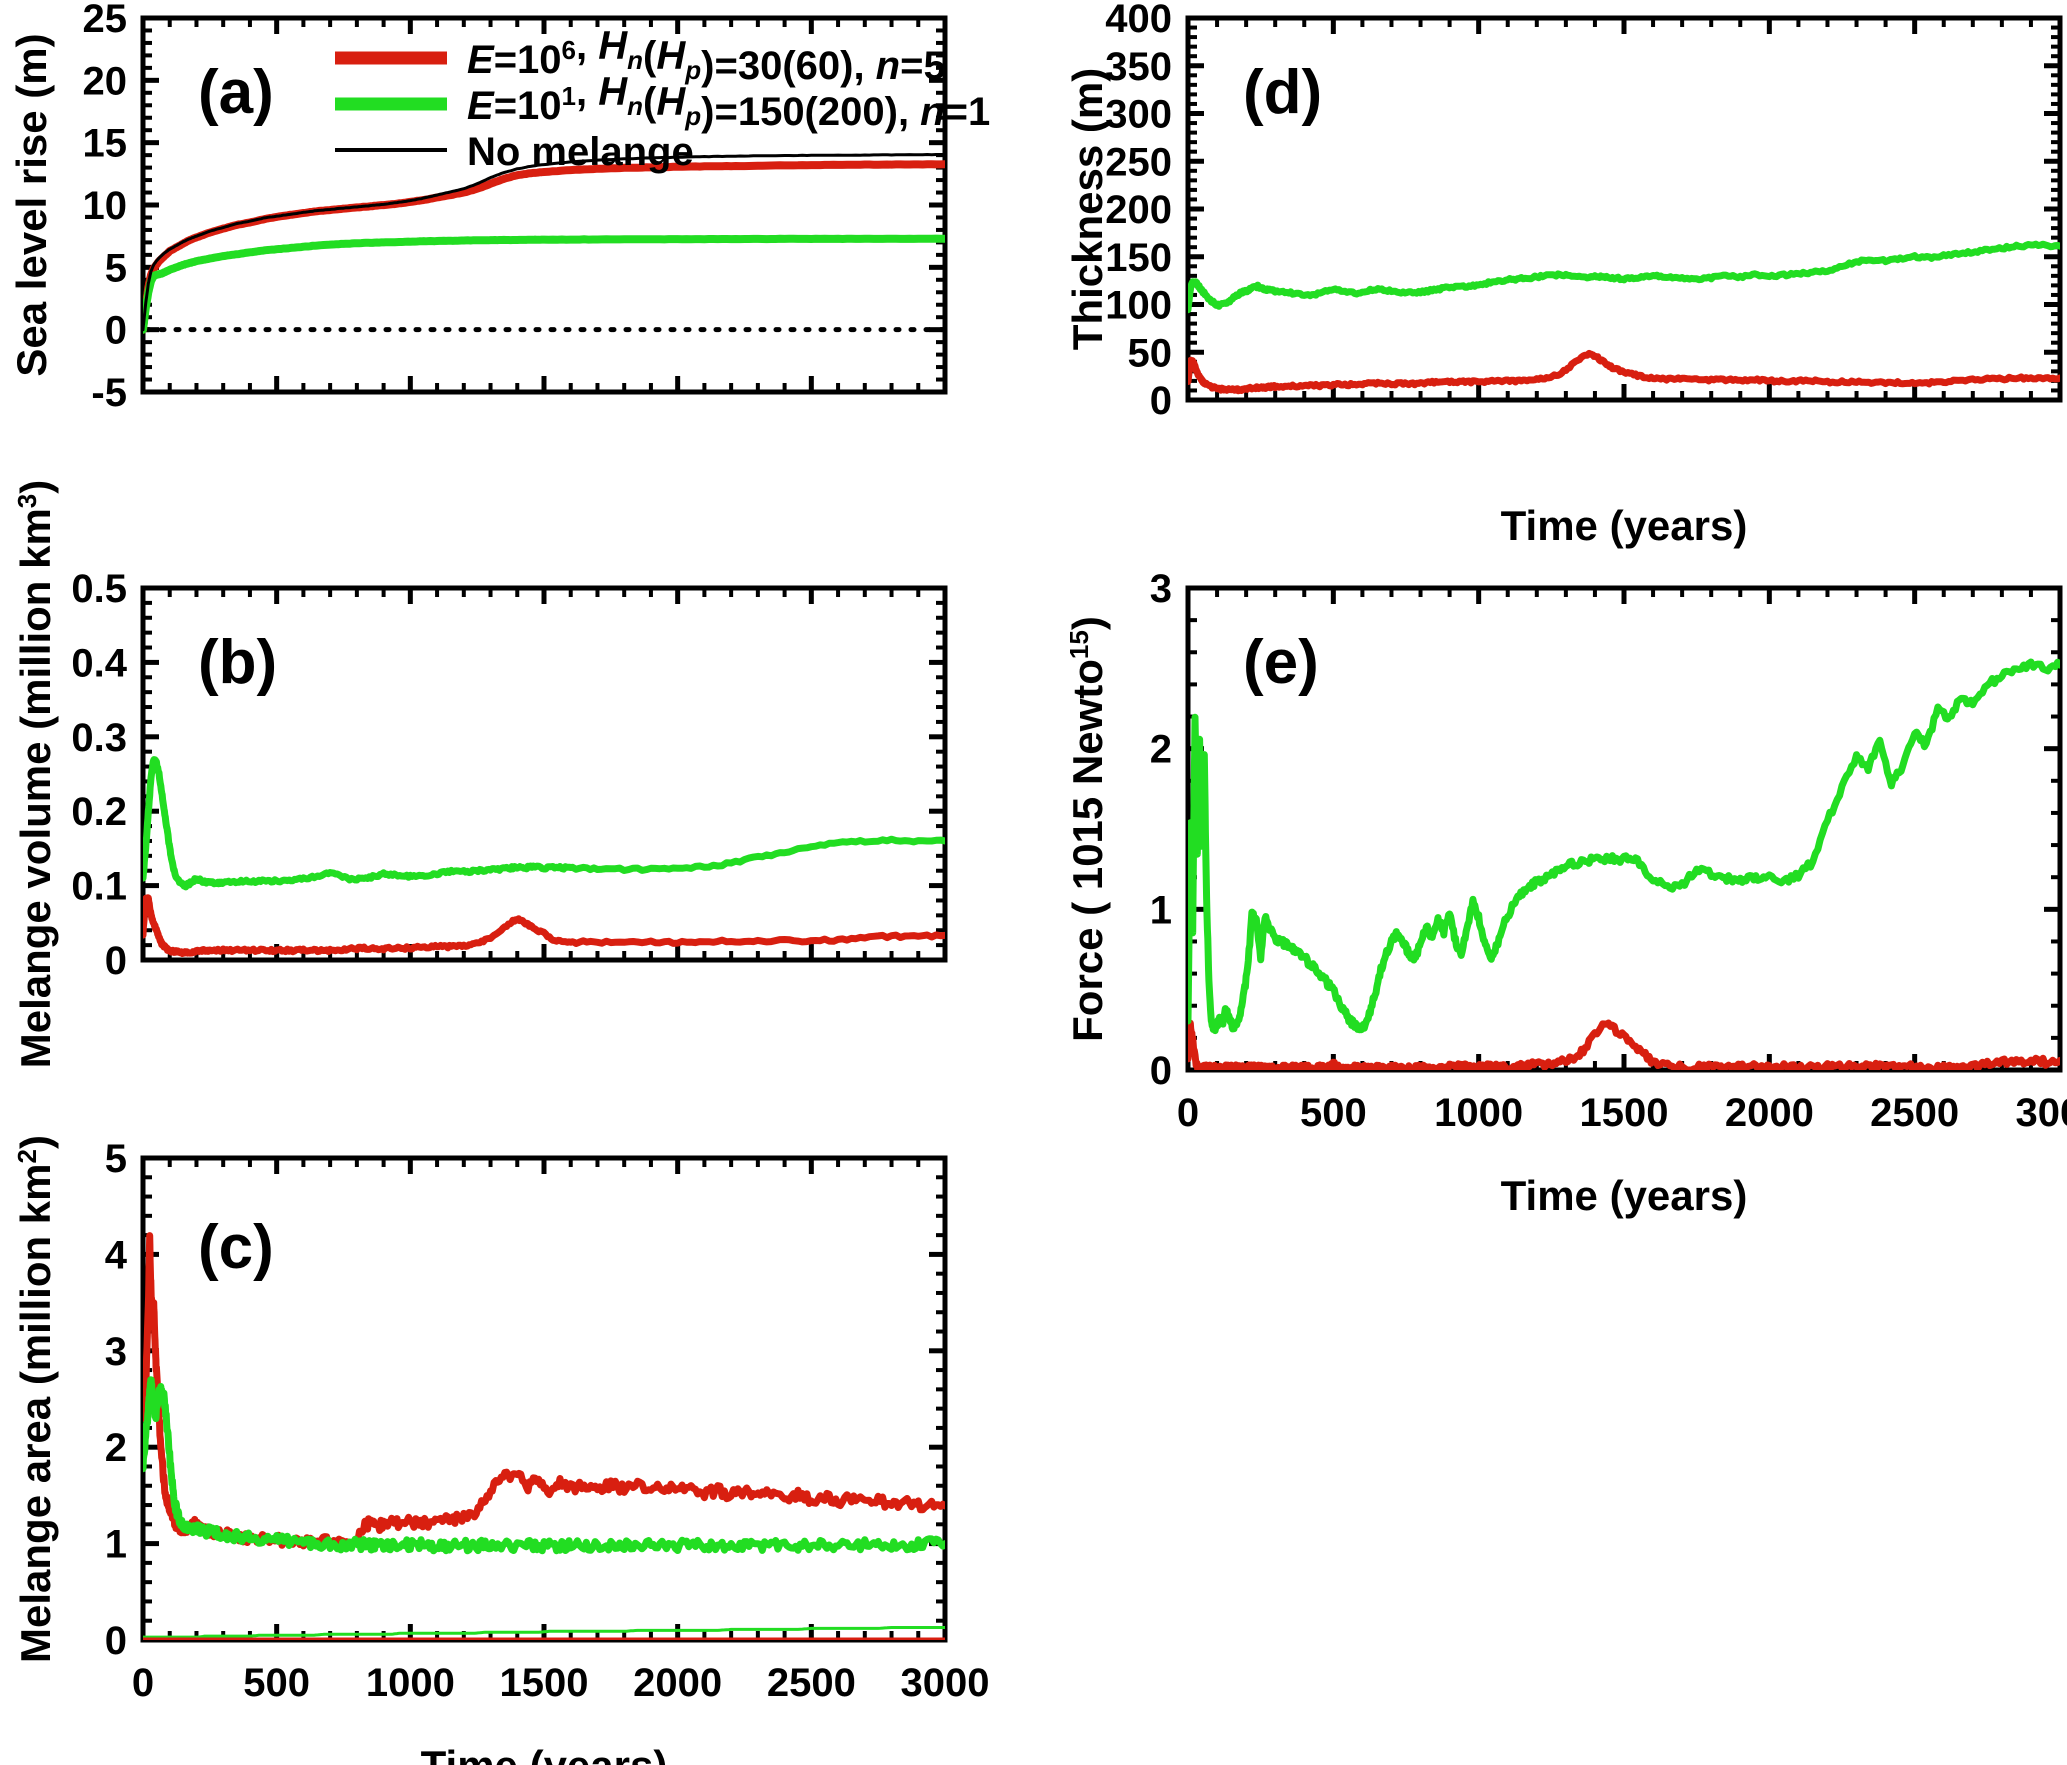 Image resolution: width=2067 pixels, height=1765 pixels. What do you see at coordinates (728, 102) in the screenshot?
I see `legend-label-1: E=101, Hn(Hp)=150(200), n=1` at bounding box center [728, 102].